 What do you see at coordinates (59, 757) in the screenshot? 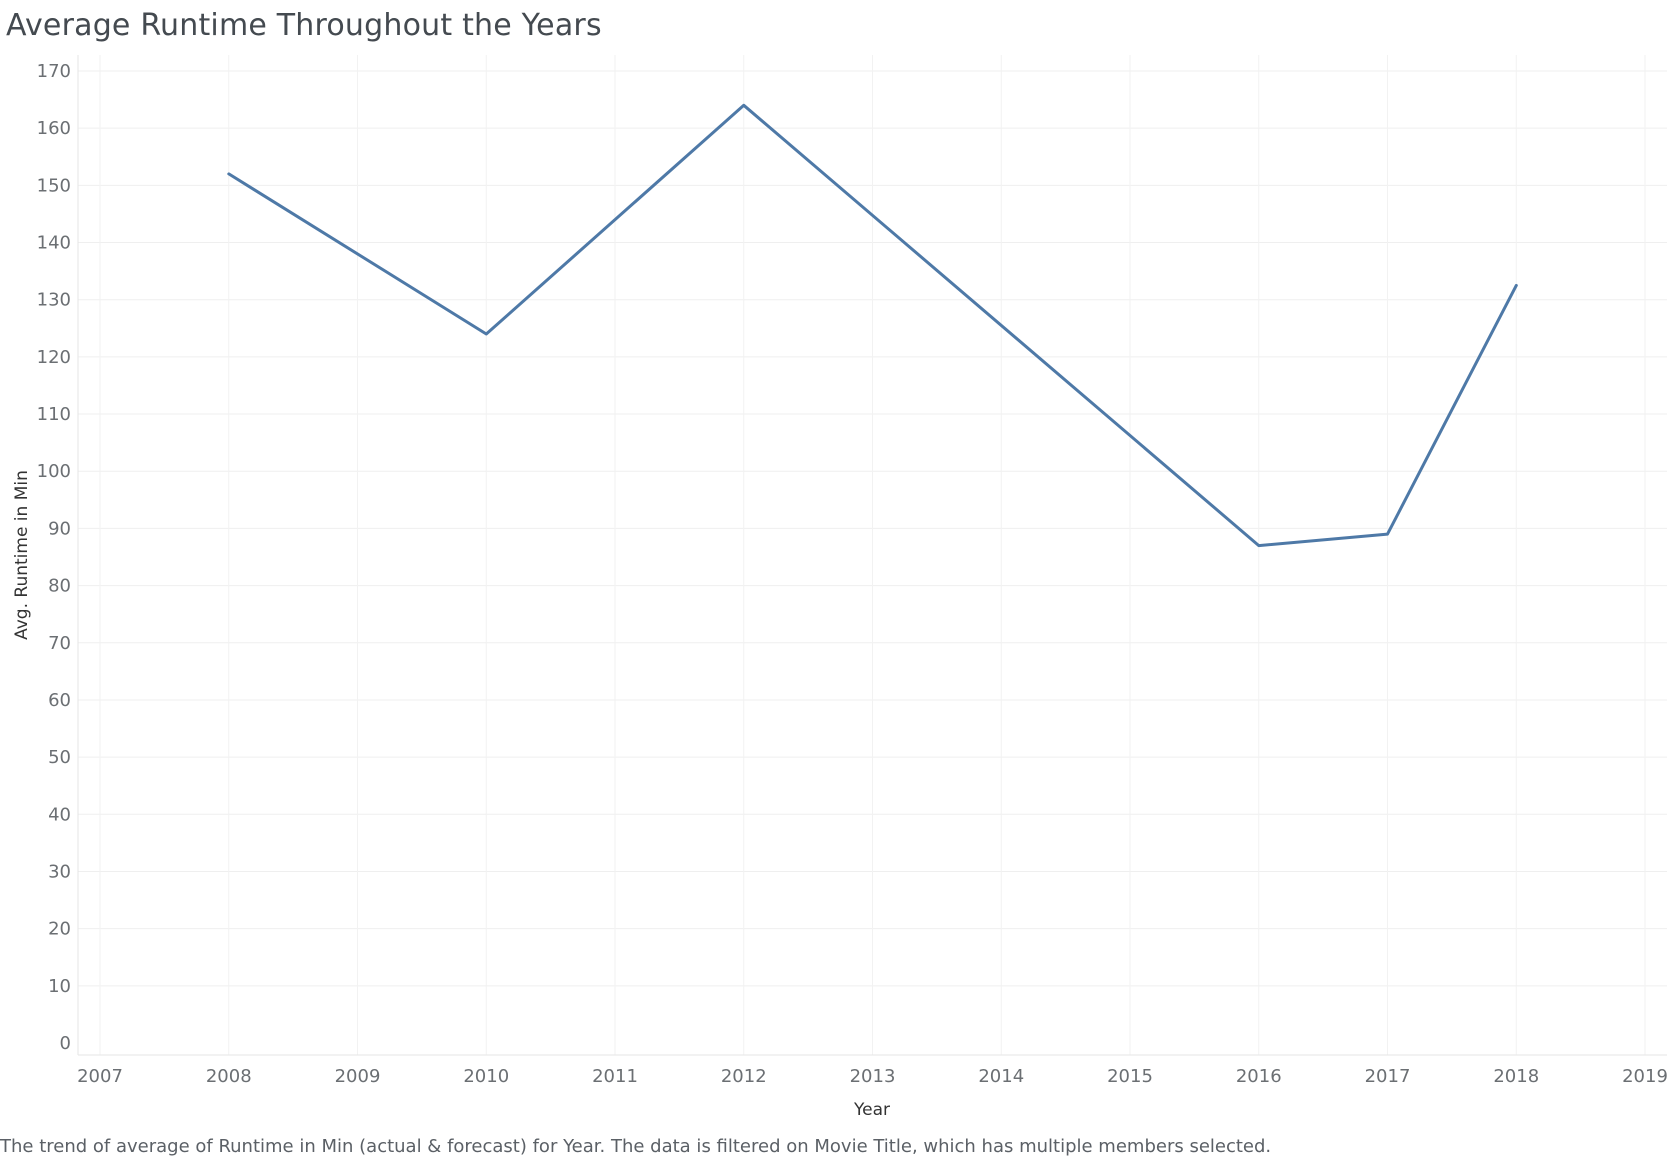
I see `y-tick-label: 50` at bounding box center [59, 757].